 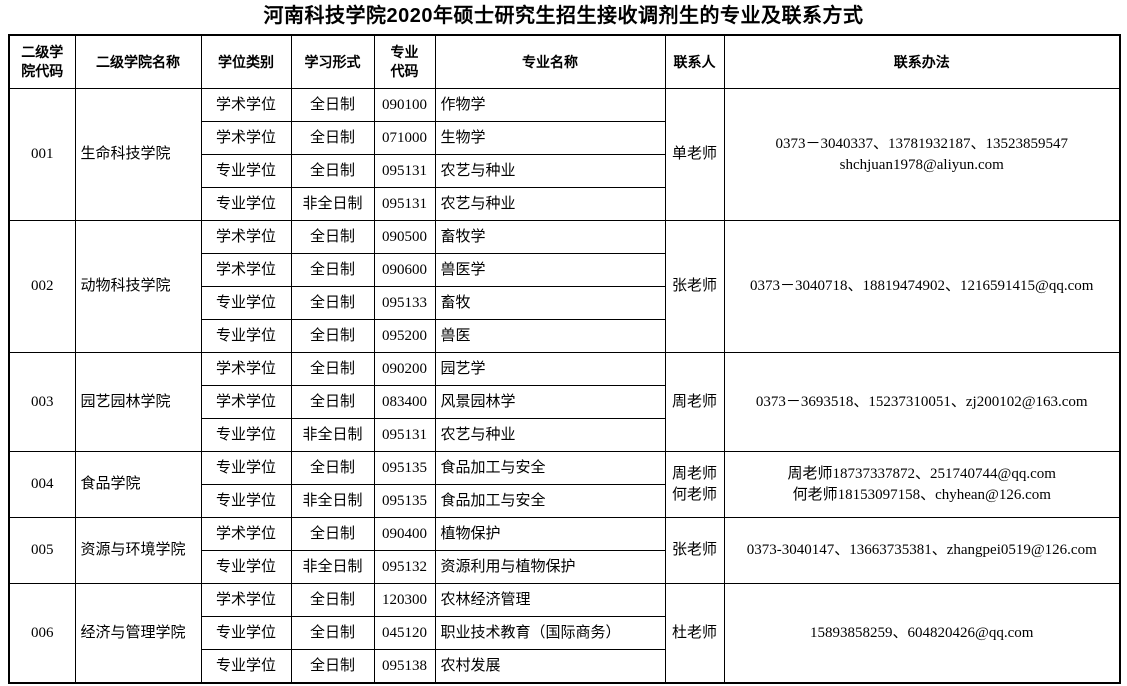 What do you see at coordinates (694, 402) in the screenshot?
I see `contact-person-cell: 周老师` at bounding box center [694, 402].